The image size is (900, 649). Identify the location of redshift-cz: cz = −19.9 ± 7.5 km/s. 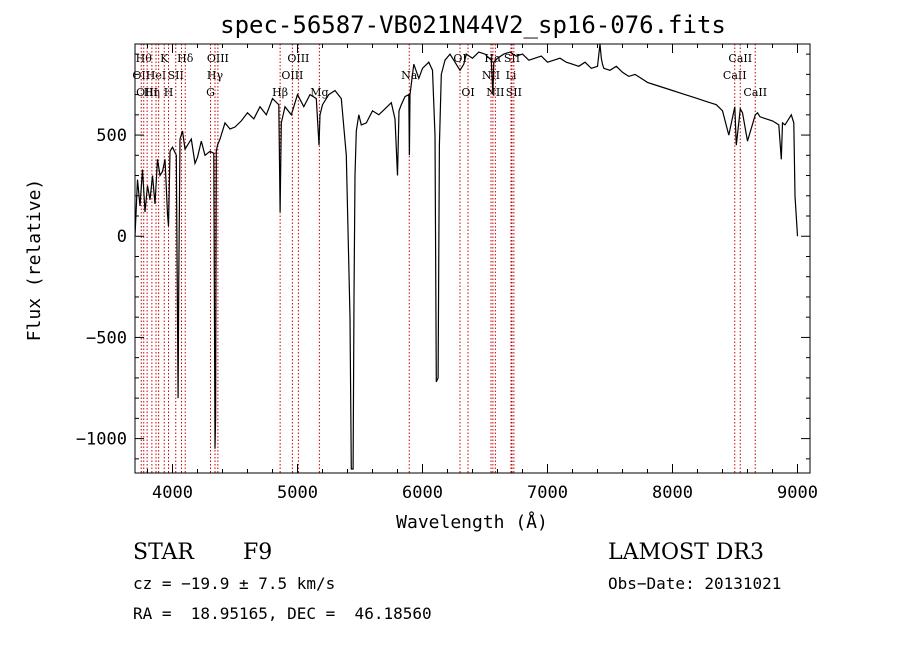
(234, 583).